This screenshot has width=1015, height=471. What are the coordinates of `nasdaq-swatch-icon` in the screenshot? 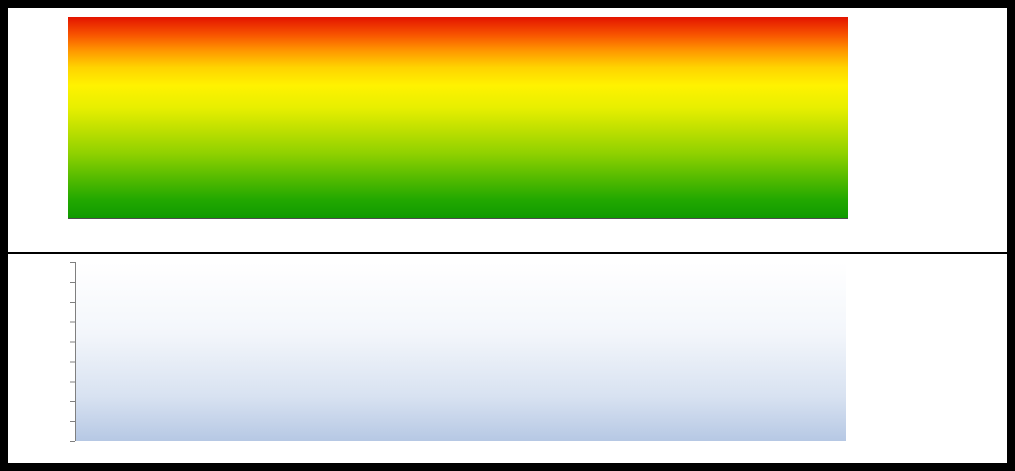 It's located at (870, 324).